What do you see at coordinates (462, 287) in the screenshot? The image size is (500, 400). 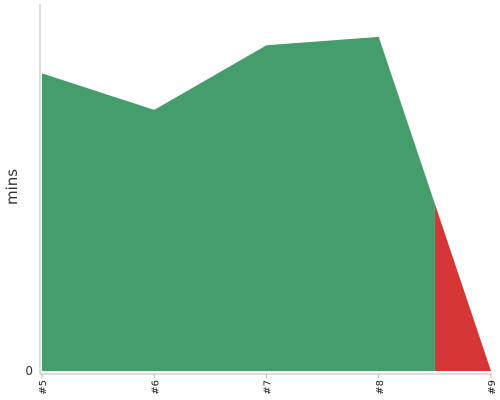 I see `area-segment-after-split` at bounding box center [462, 287].